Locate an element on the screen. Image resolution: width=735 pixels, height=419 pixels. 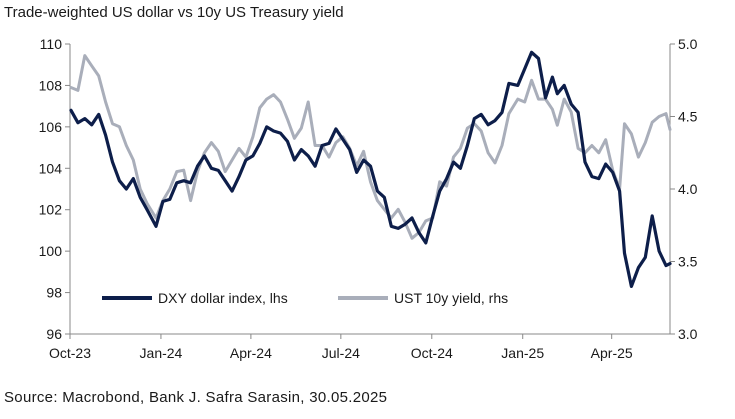
y-left-tick-label: 100 is located at coordinates (51, 251).